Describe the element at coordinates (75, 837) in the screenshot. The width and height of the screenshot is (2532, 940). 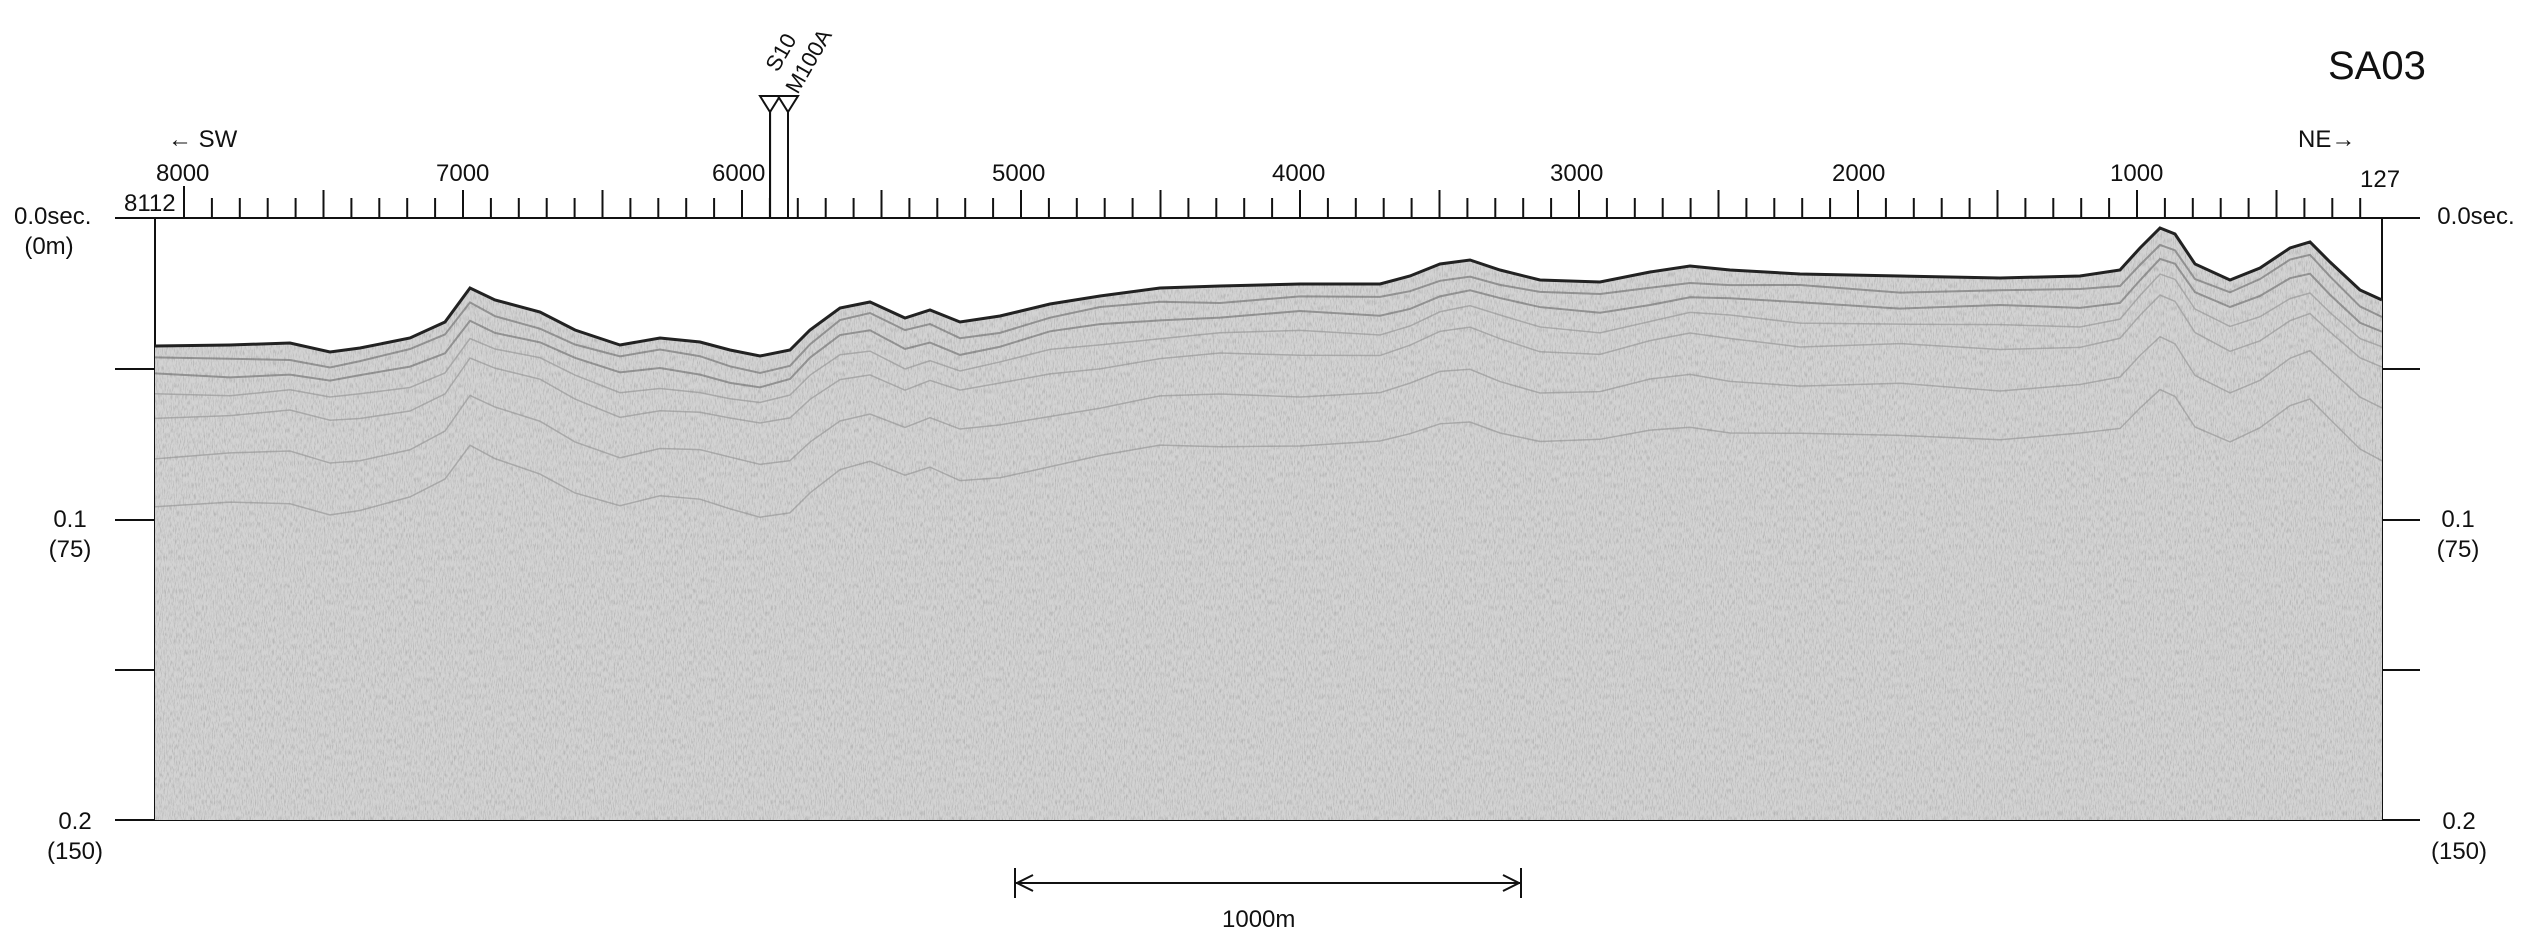
I see `time-left-2: 0.2 (150)` at that location.